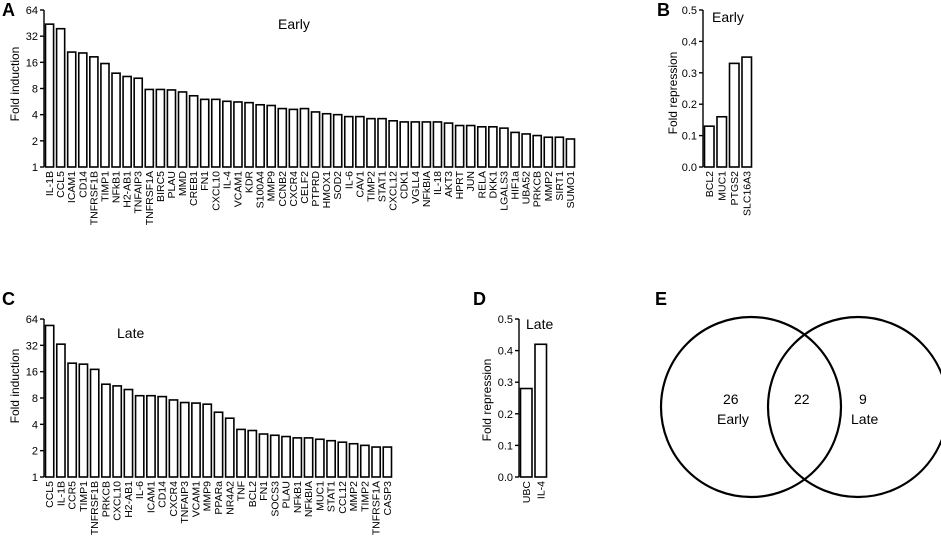 The image size is (941, 552). I want to click on panel-d-y-tick-label: 0.1, so click(505, 446).